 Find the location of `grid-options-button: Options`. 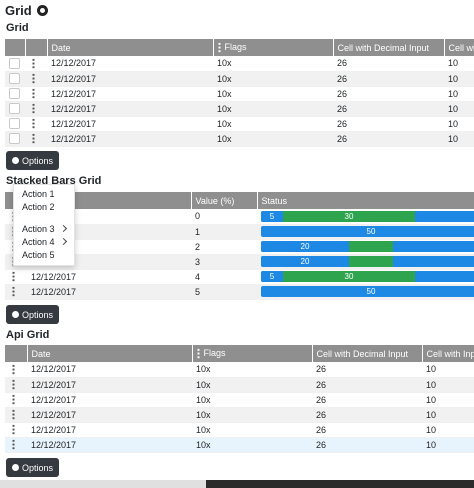

grid-options-button: Options is located at coordinates (33, 160).